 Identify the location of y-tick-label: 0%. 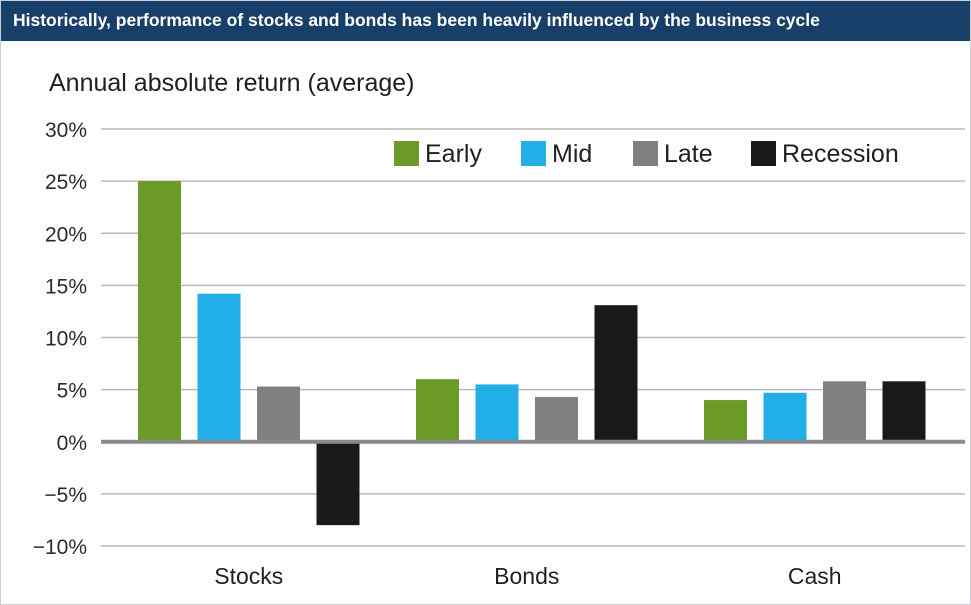
(72, 443).